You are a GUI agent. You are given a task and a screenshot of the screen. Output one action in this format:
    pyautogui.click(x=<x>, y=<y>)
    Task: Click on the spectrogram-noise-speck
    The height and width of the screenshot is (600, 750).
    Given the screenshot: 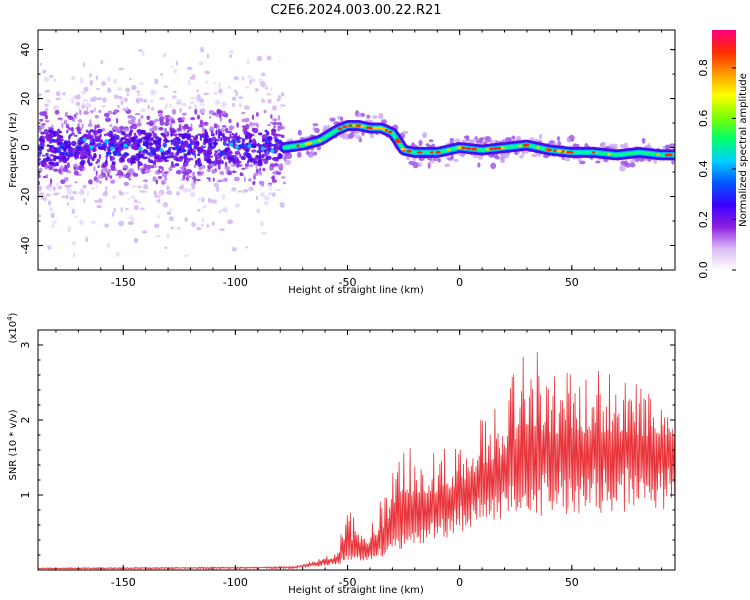 What is the action you would take?
    pyautogui.click(x=249, y=146)
    